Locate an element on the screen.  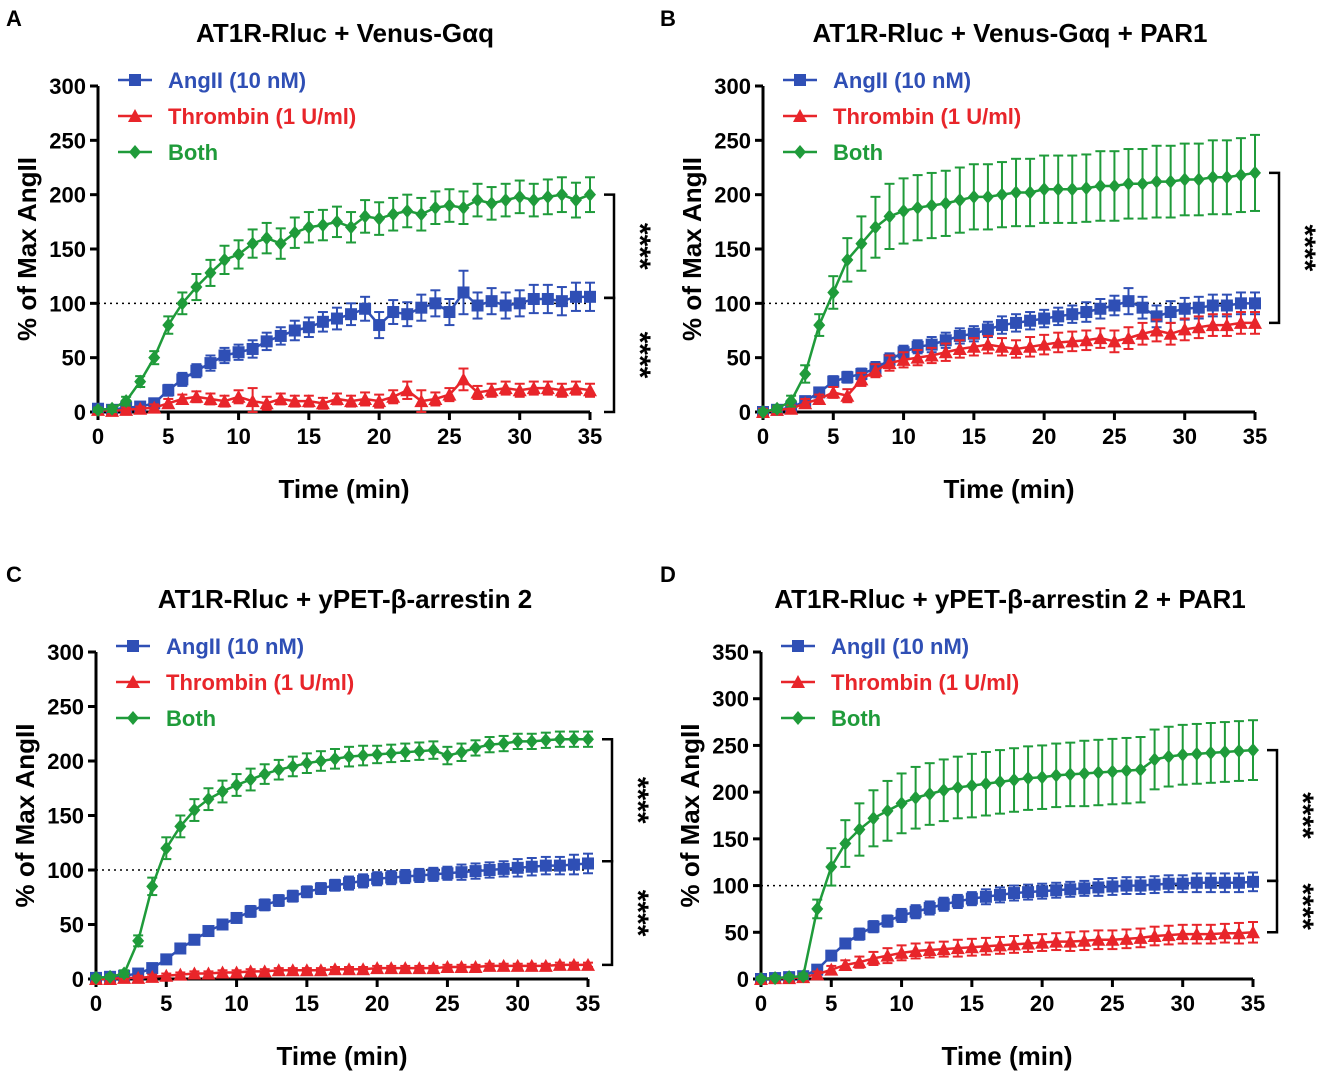
significance-stars: **** is located at coordinates (637, 913).